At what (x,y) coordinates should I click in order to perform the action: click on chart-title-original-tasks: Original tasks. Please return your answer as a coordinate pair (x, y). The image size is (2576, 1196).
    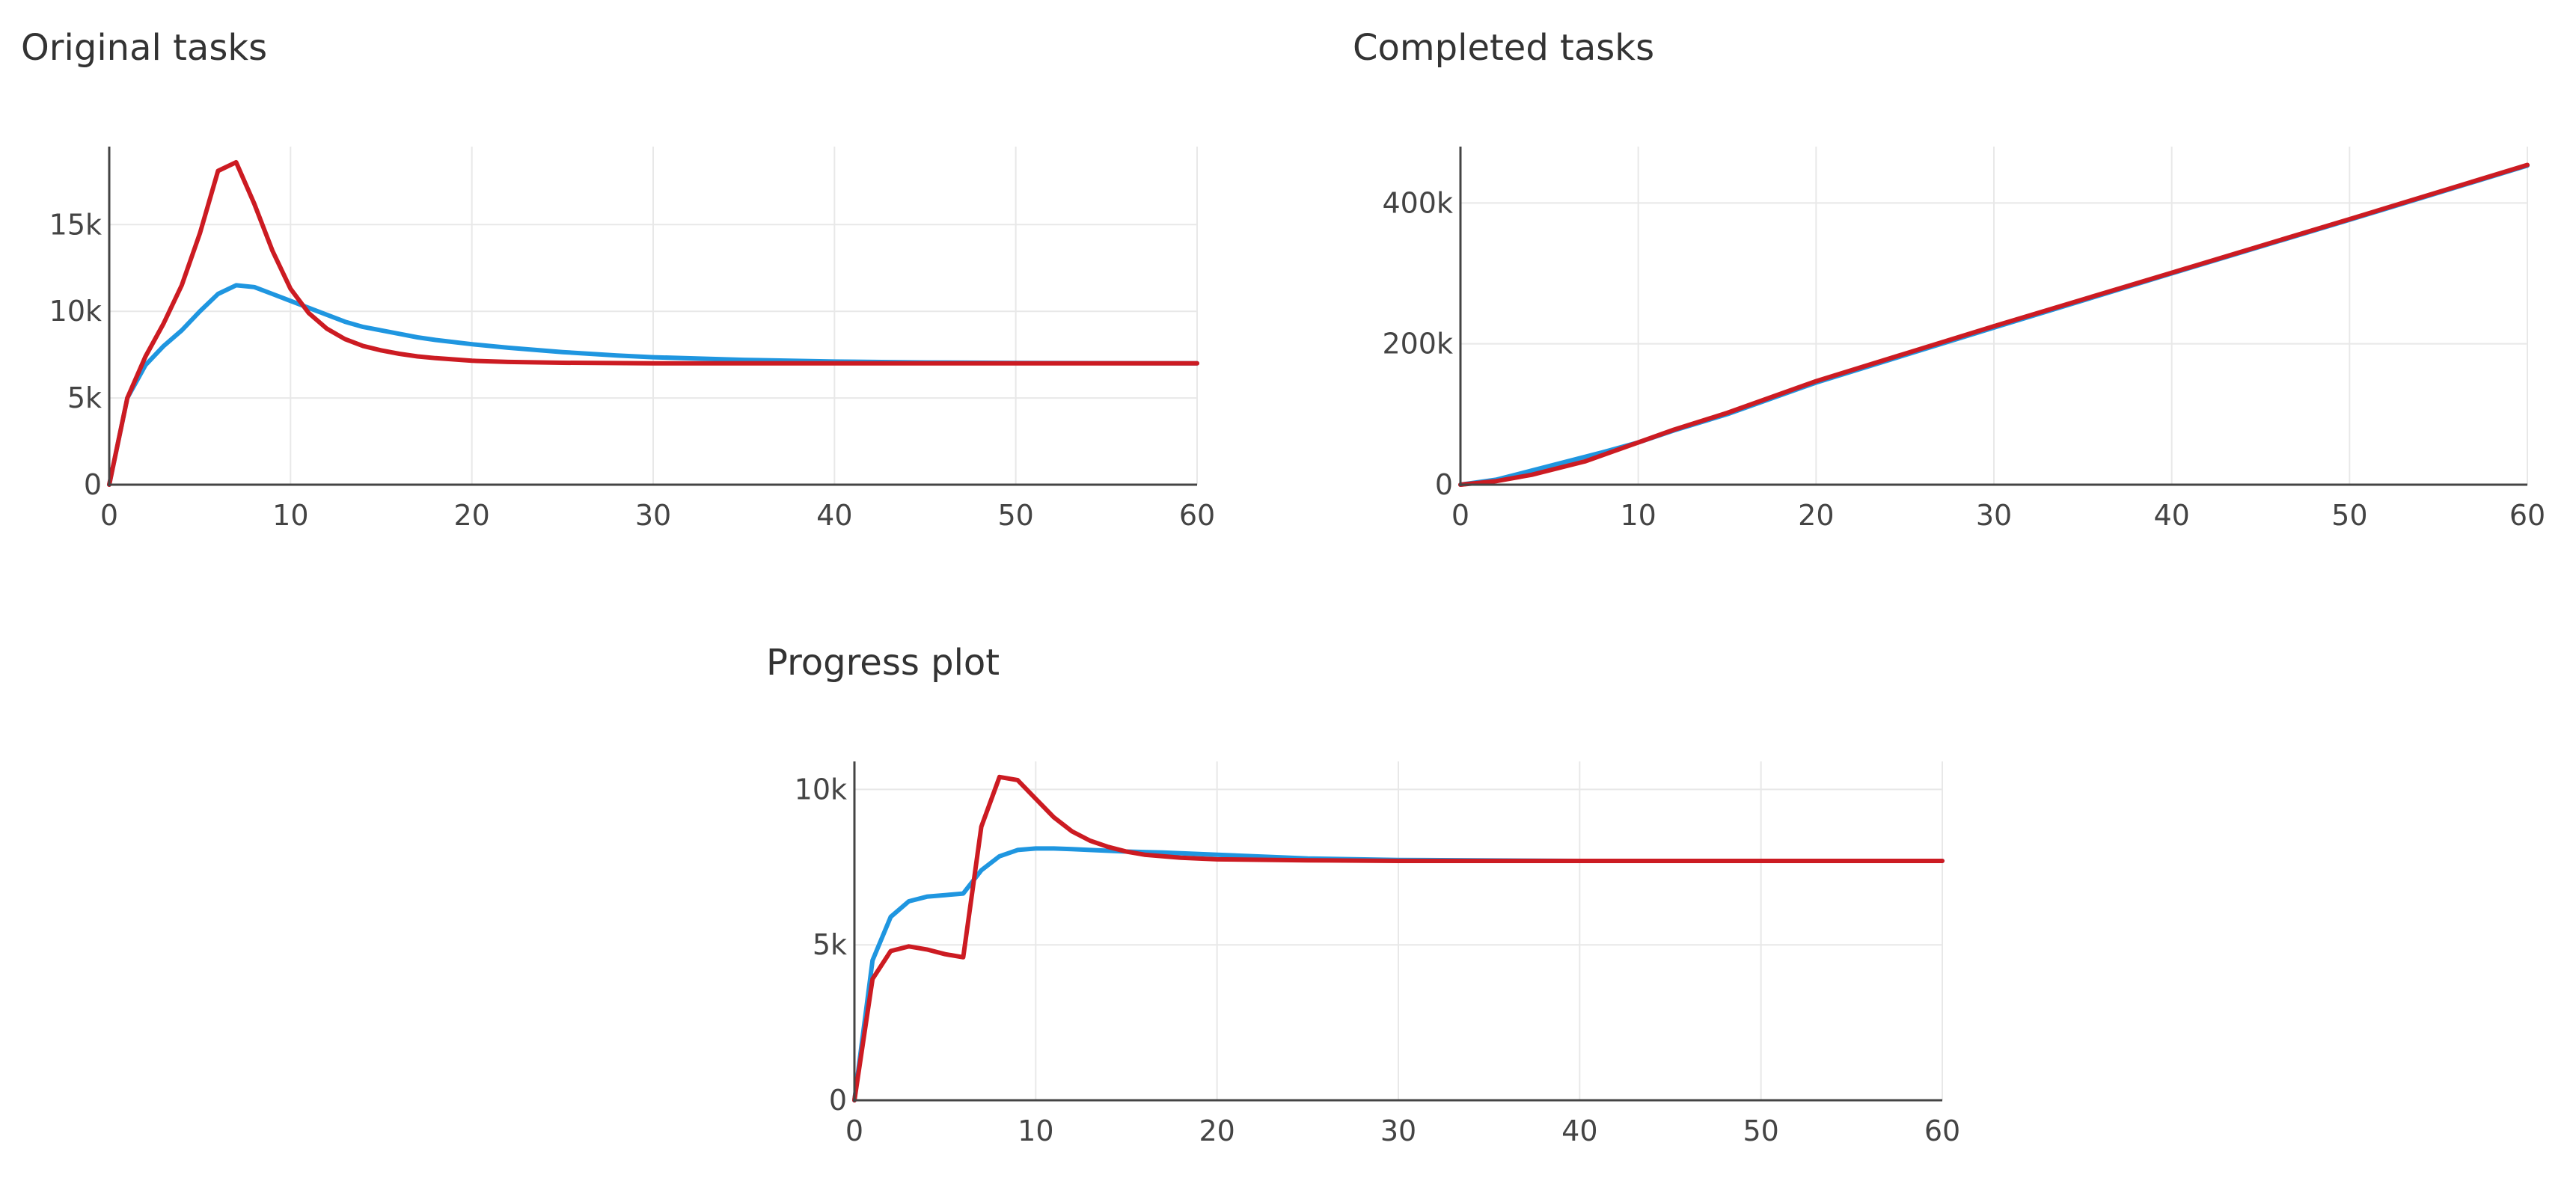
    Looking at the image, I should click on (144, 48).